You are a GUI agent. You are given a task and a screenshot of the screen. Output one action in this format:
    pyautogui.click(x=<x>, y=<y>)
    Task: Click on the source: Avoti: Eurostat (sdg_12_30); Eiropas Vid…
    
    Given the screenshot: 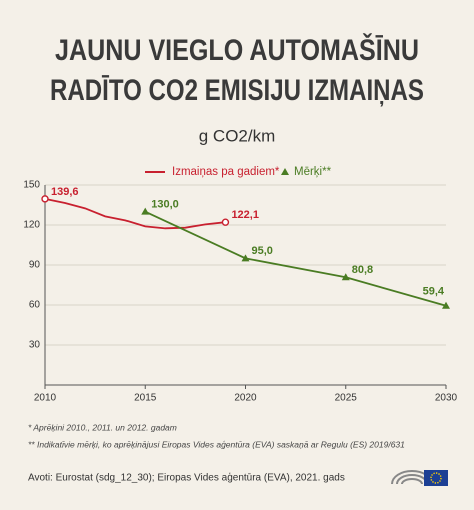 What is the action you would take?
    pyautogui.click(x=186, y=477)
    